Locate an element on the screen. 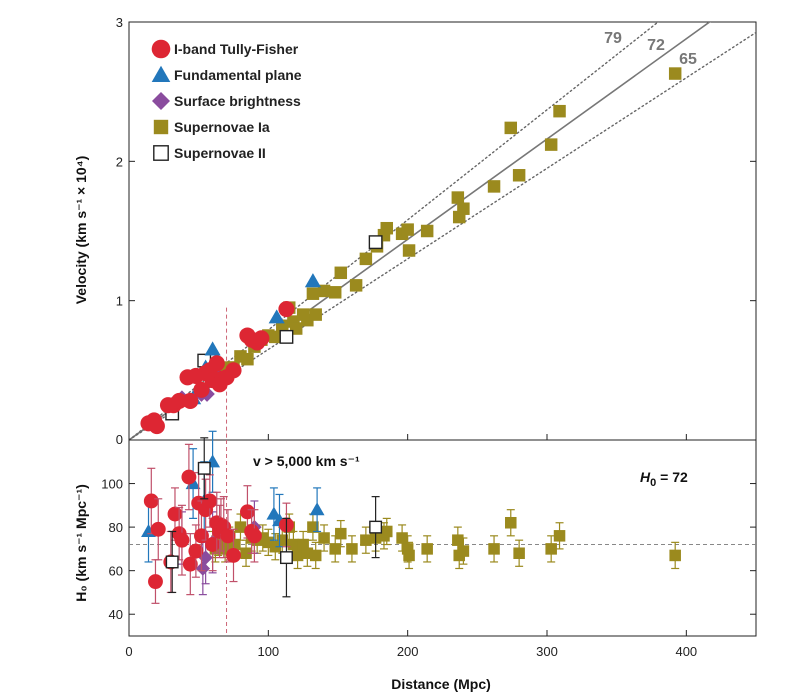 The width and height of the screenshot is (800, 693). top-series-tf is located at coordinates (217, 367).